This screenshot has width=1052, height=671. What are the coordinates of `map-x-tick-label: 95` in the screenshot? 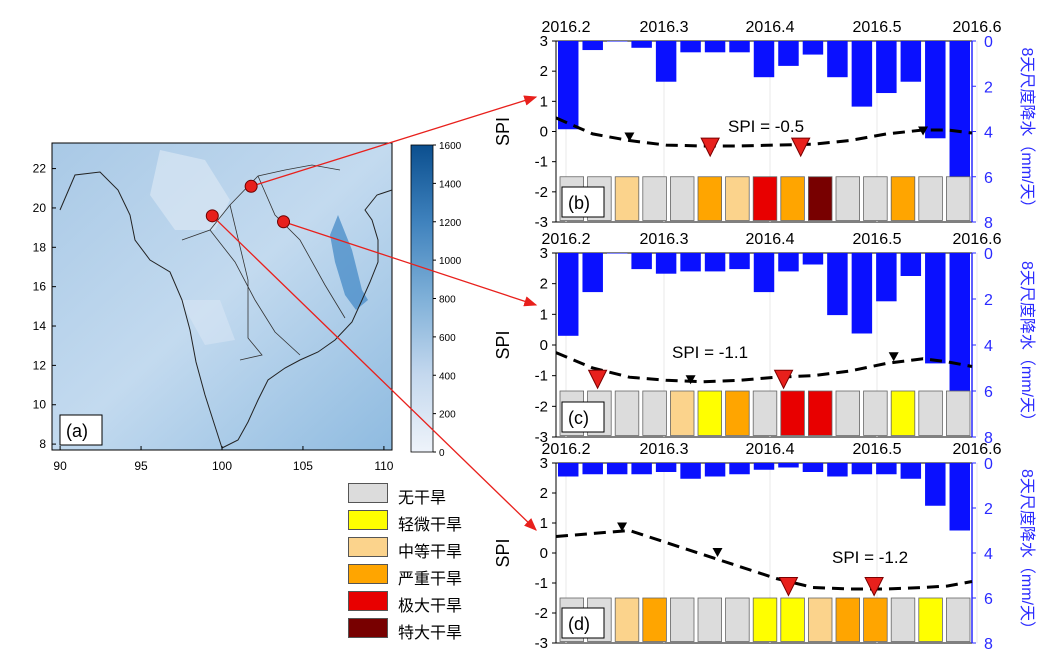 It's located at (141, 466).